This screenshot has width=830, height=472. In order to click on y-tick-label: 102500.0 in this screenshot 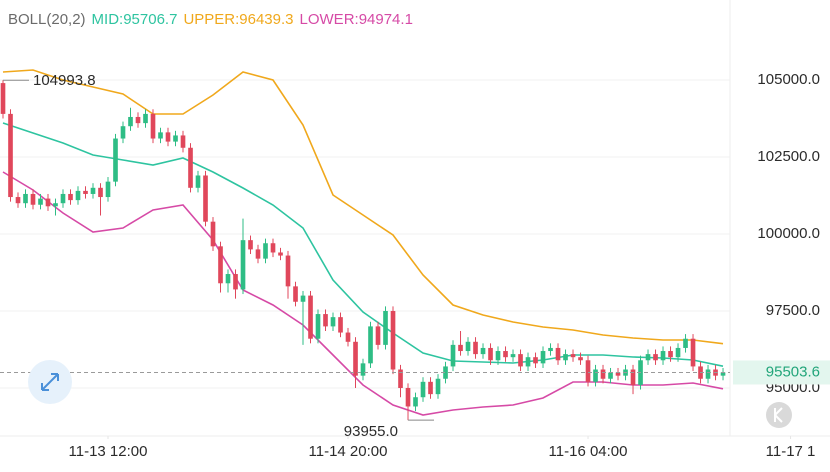, I will do `click(788, 156)`.